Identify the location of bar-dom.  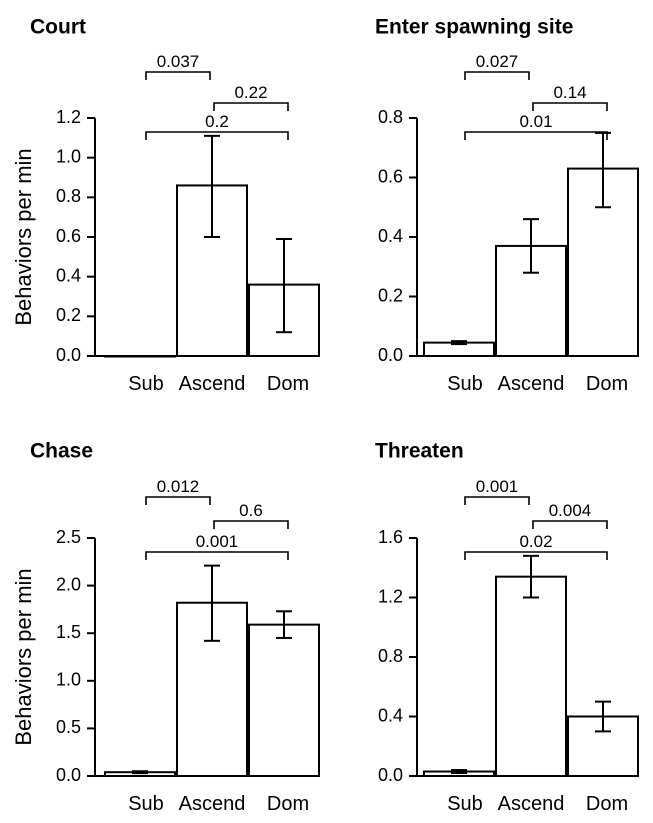
(284, 700).